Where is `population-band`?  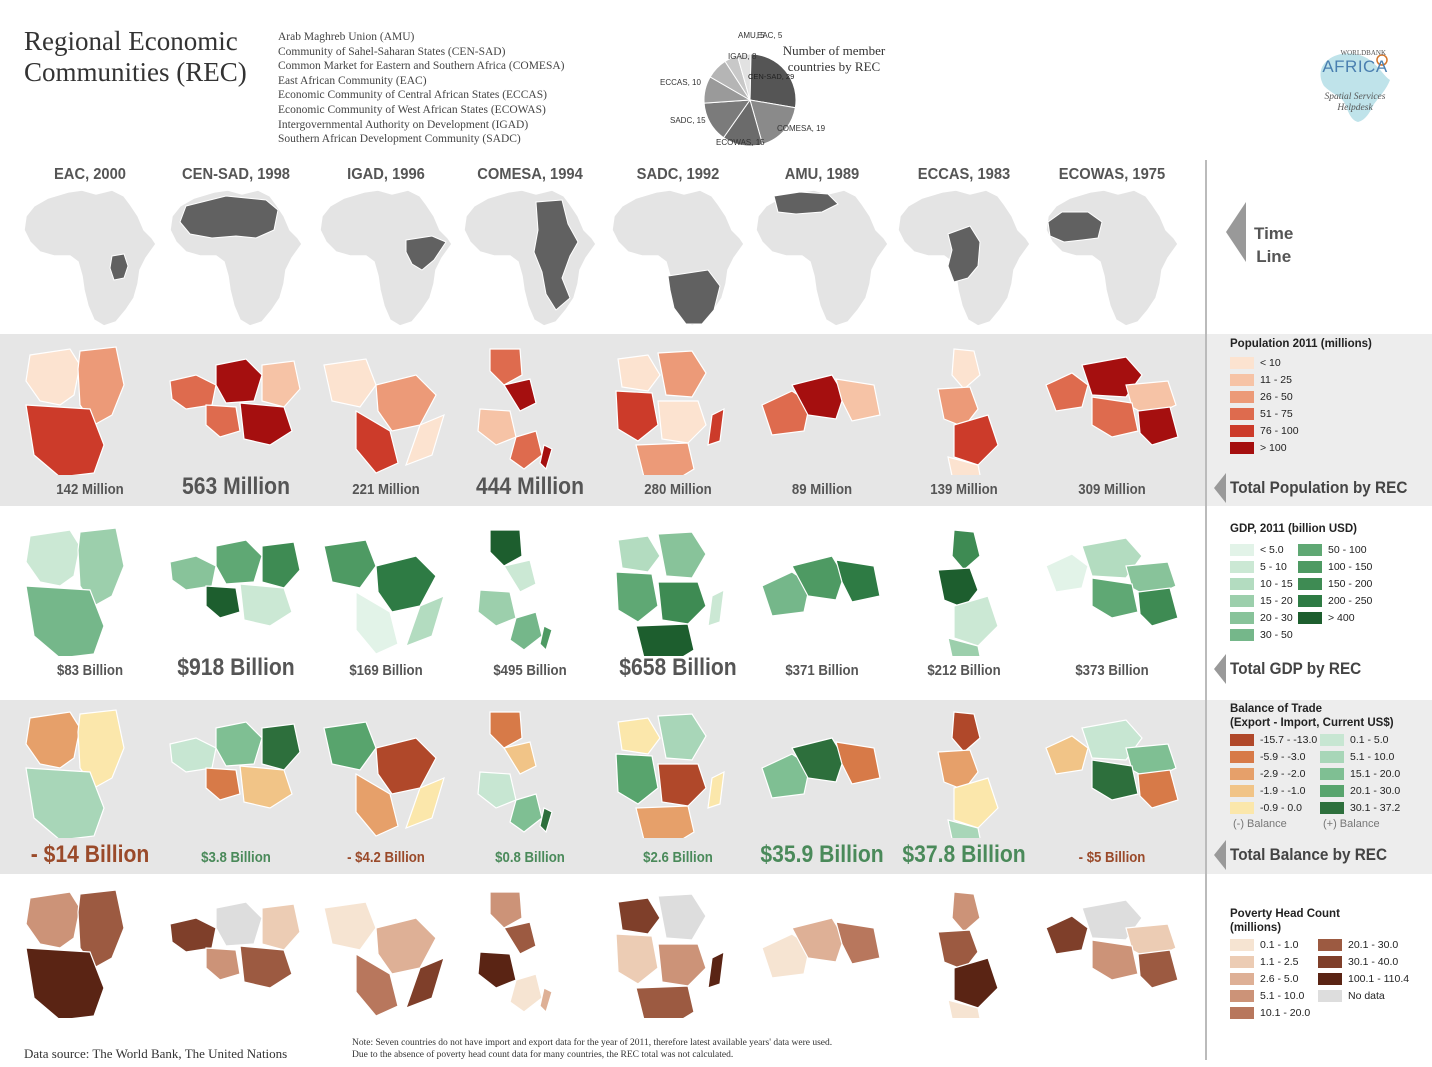 population-band is located at coordinates (602, 420).